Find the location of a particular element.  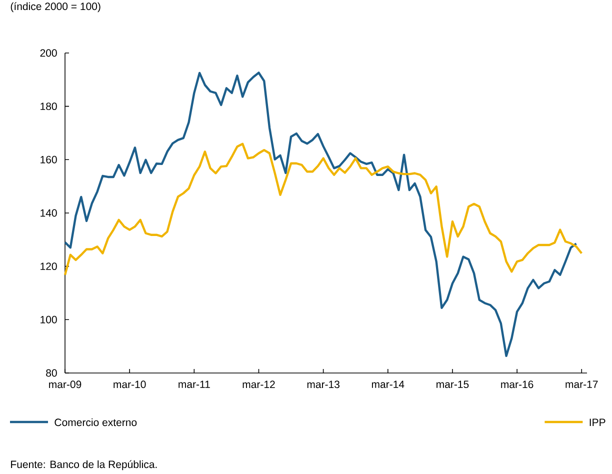

x-tick-label: mar-11 is located at coordinates (194, 384).